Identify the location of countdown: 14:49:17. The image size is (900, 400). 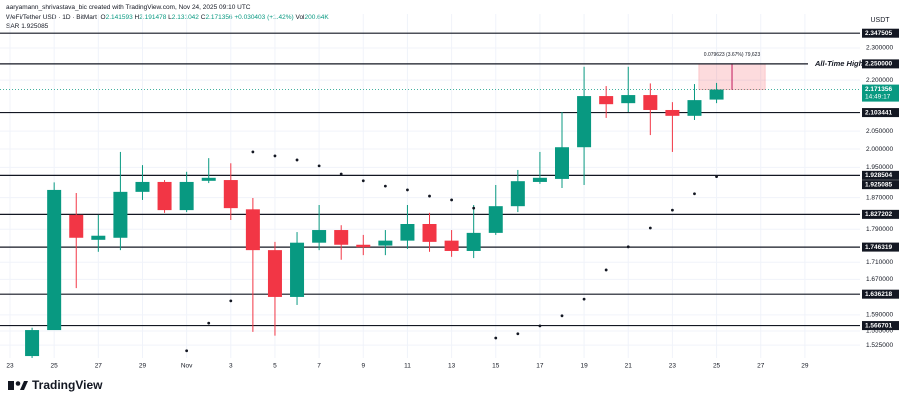
(878, 96).